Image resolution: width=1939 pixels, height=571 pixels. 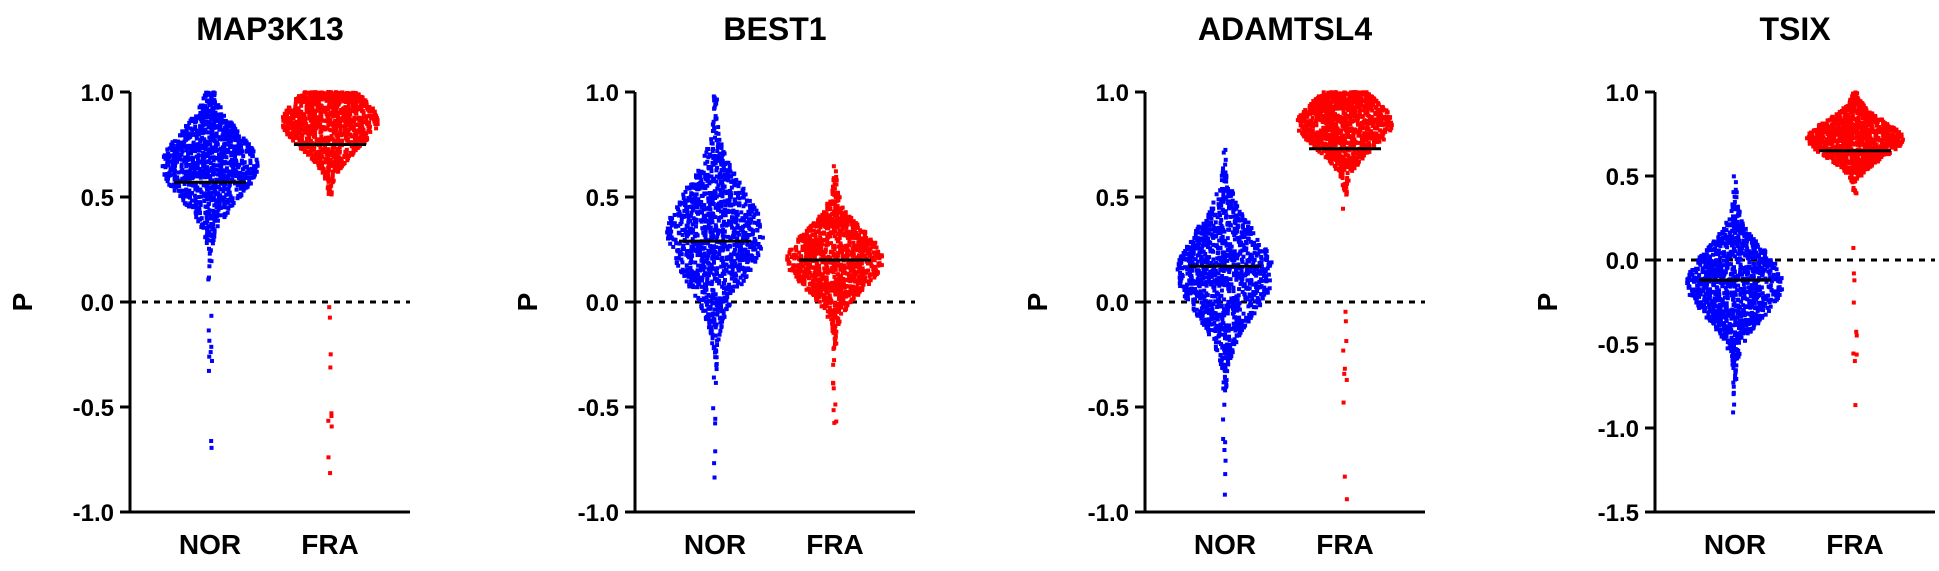 I want to click on y-tick-label: -1.0, so click(x=93, y=513).